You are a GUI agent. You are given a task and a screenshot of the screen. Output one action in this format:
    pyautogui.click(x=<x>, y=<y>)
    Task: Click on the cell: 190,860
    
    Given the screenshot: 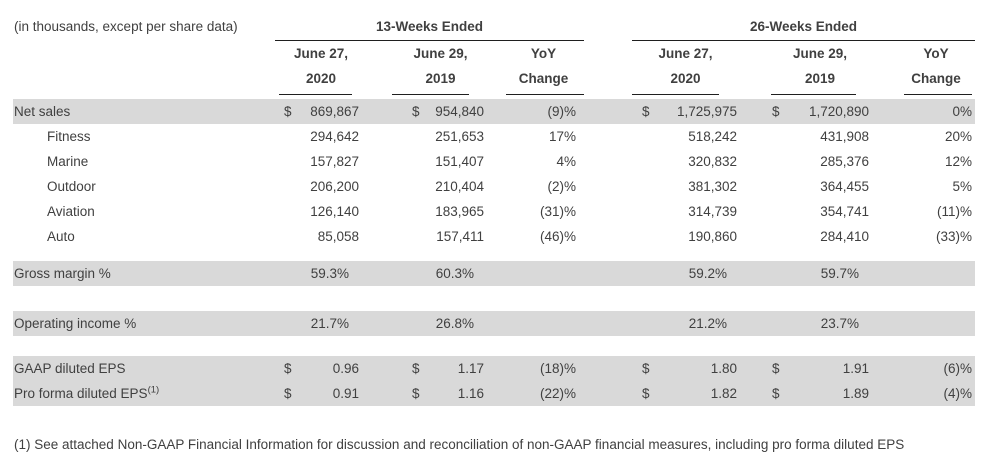 What is the action you would take?
    pyautogui.click(x=713, y=236)
    